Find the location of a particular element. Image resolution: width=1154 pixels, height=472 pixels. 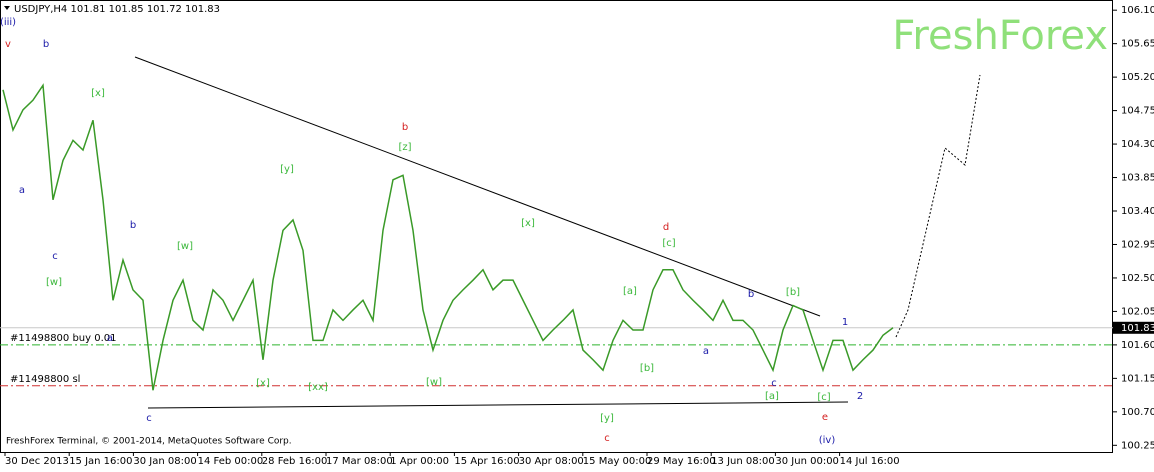

y-tick-label: 101.15 is located at coordinates (1137, 378).